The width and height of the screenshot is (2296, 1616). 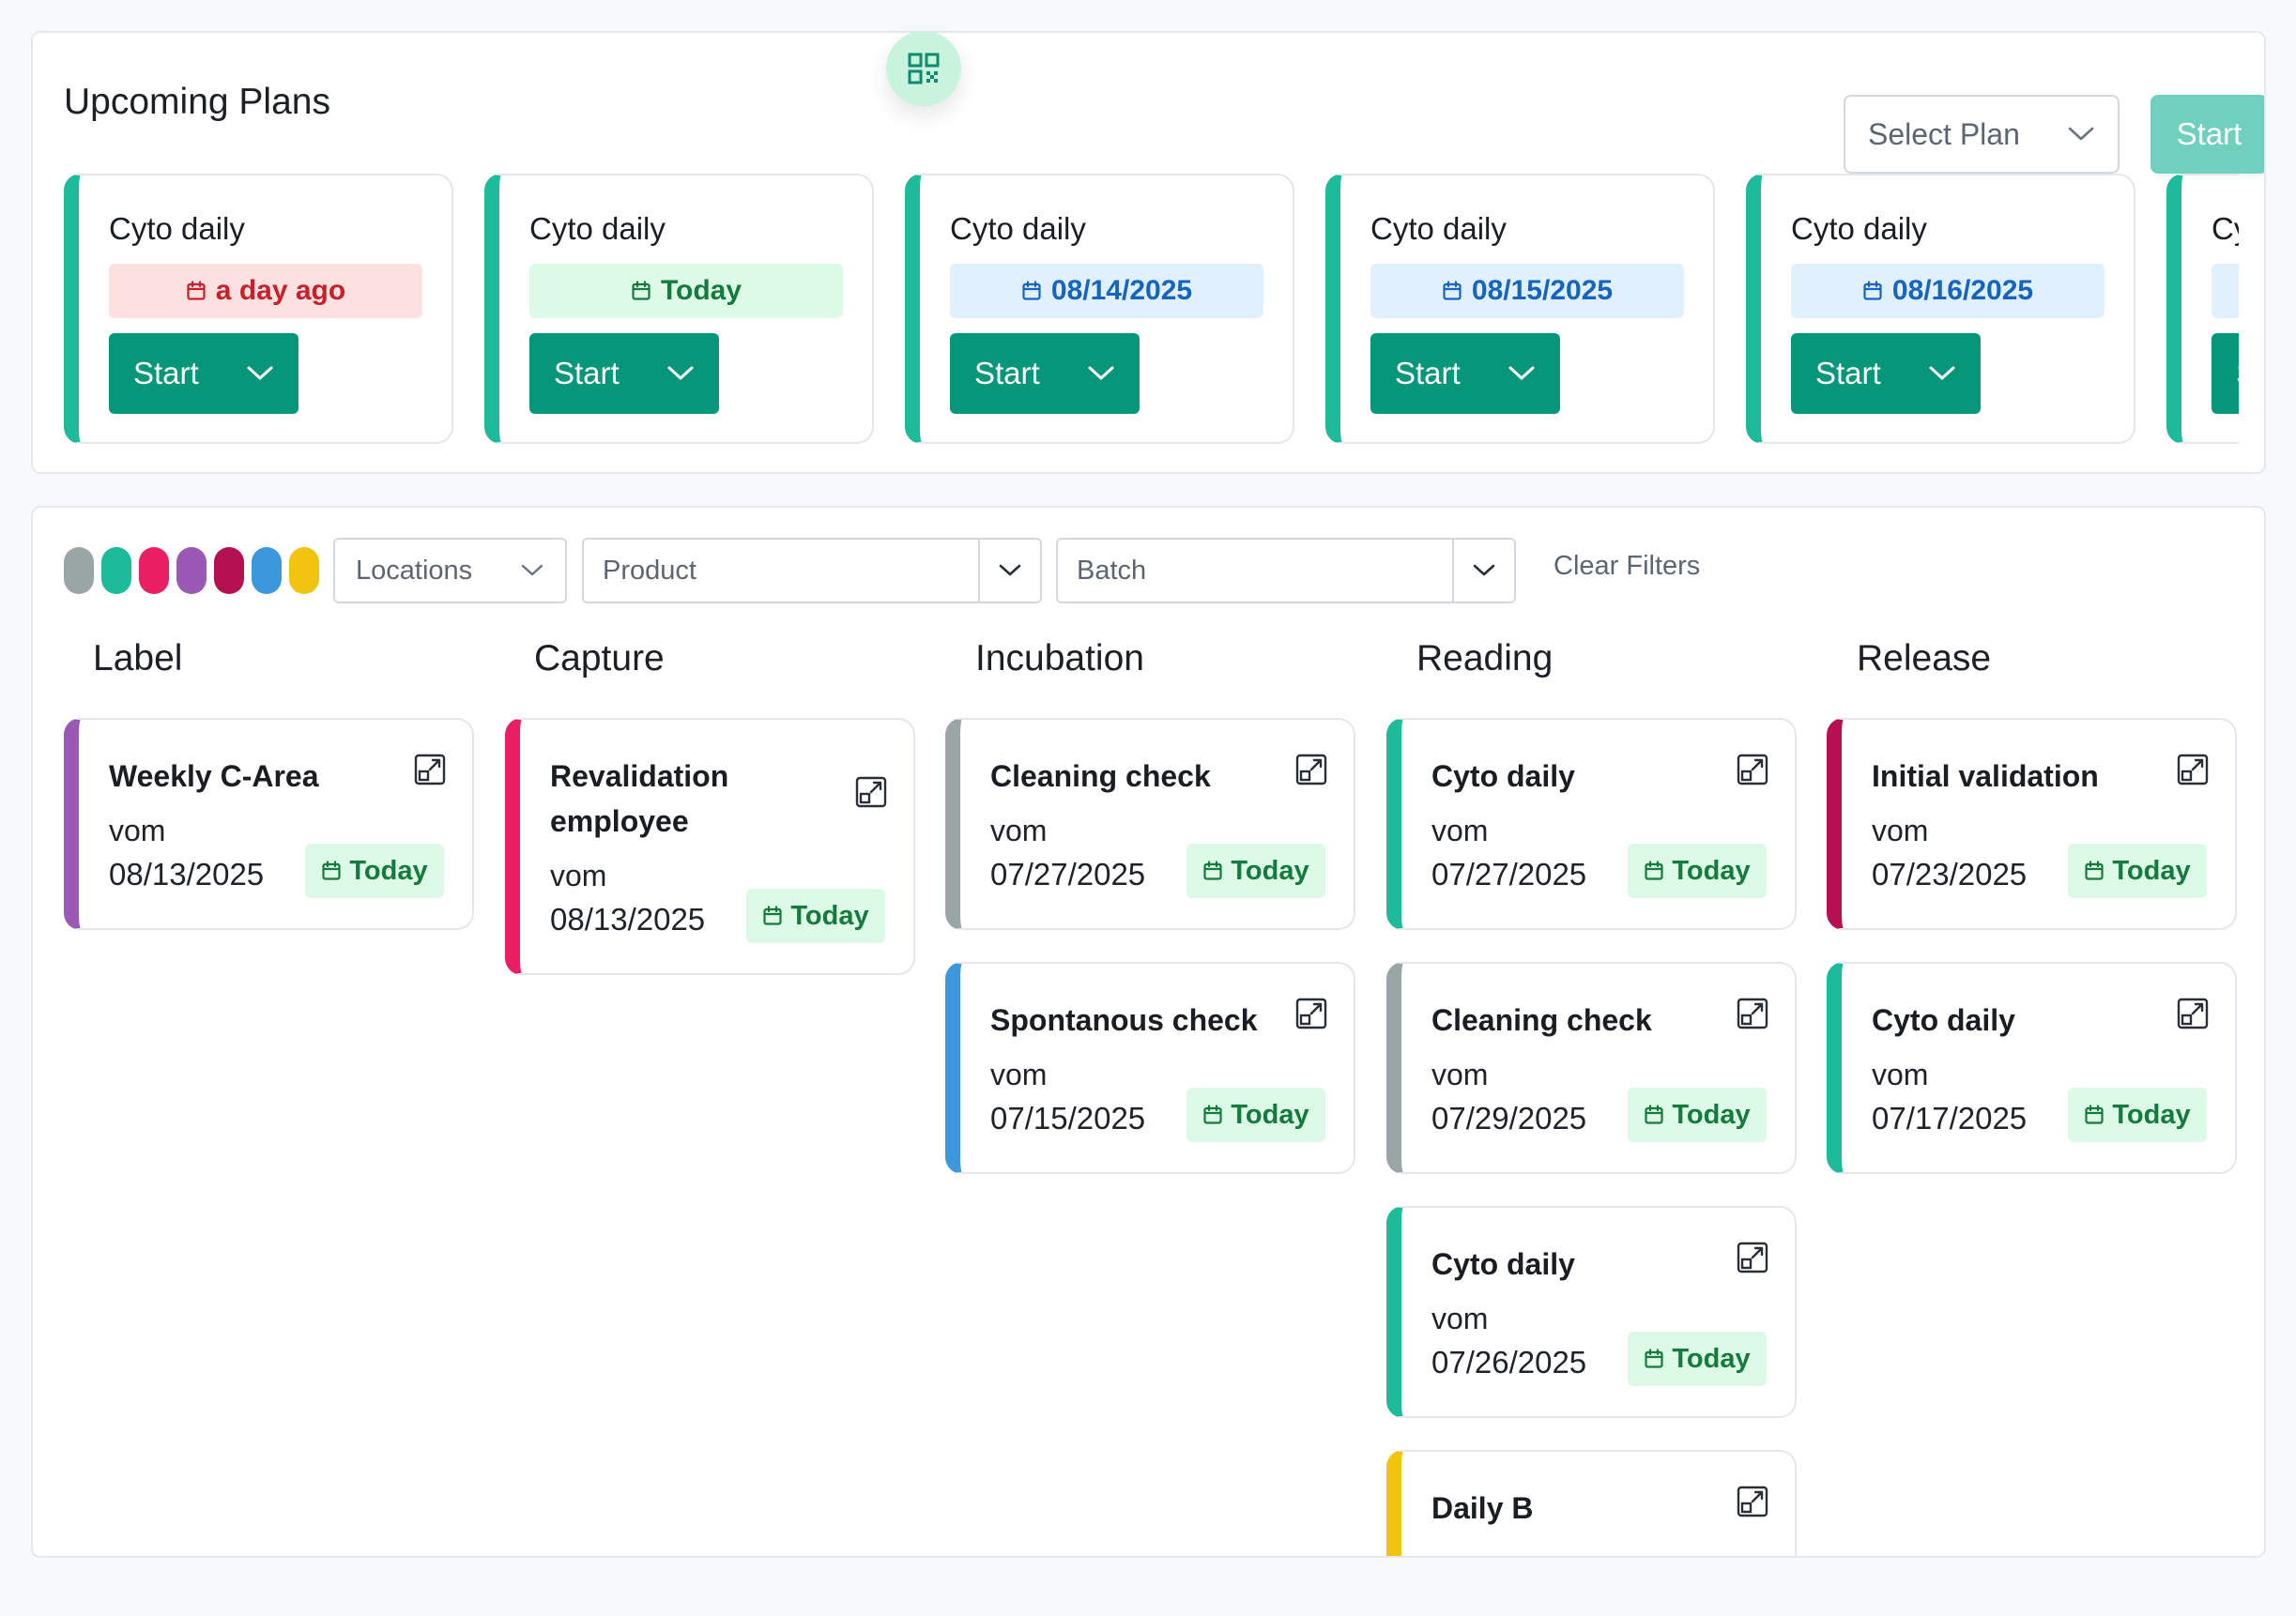 What do you see at coordinates (1950, 1118) in the screenshot?
I see `task-card-date: 07/17/2025` at bounding box center [1950, 1118].